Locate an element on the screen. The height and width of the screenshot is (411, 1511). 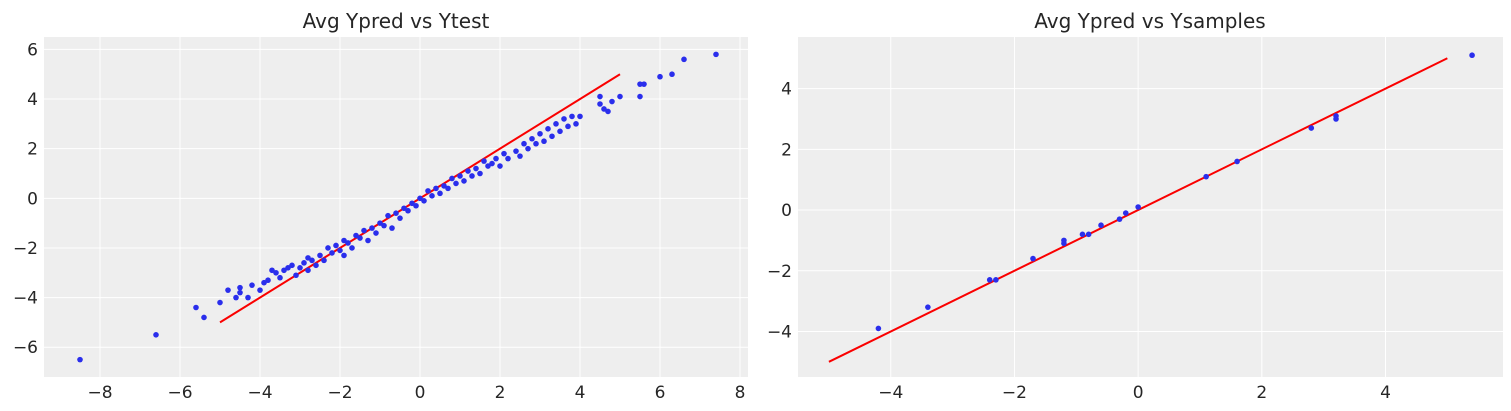
y-tick-label: −2 is located at coordinates (779, 272).